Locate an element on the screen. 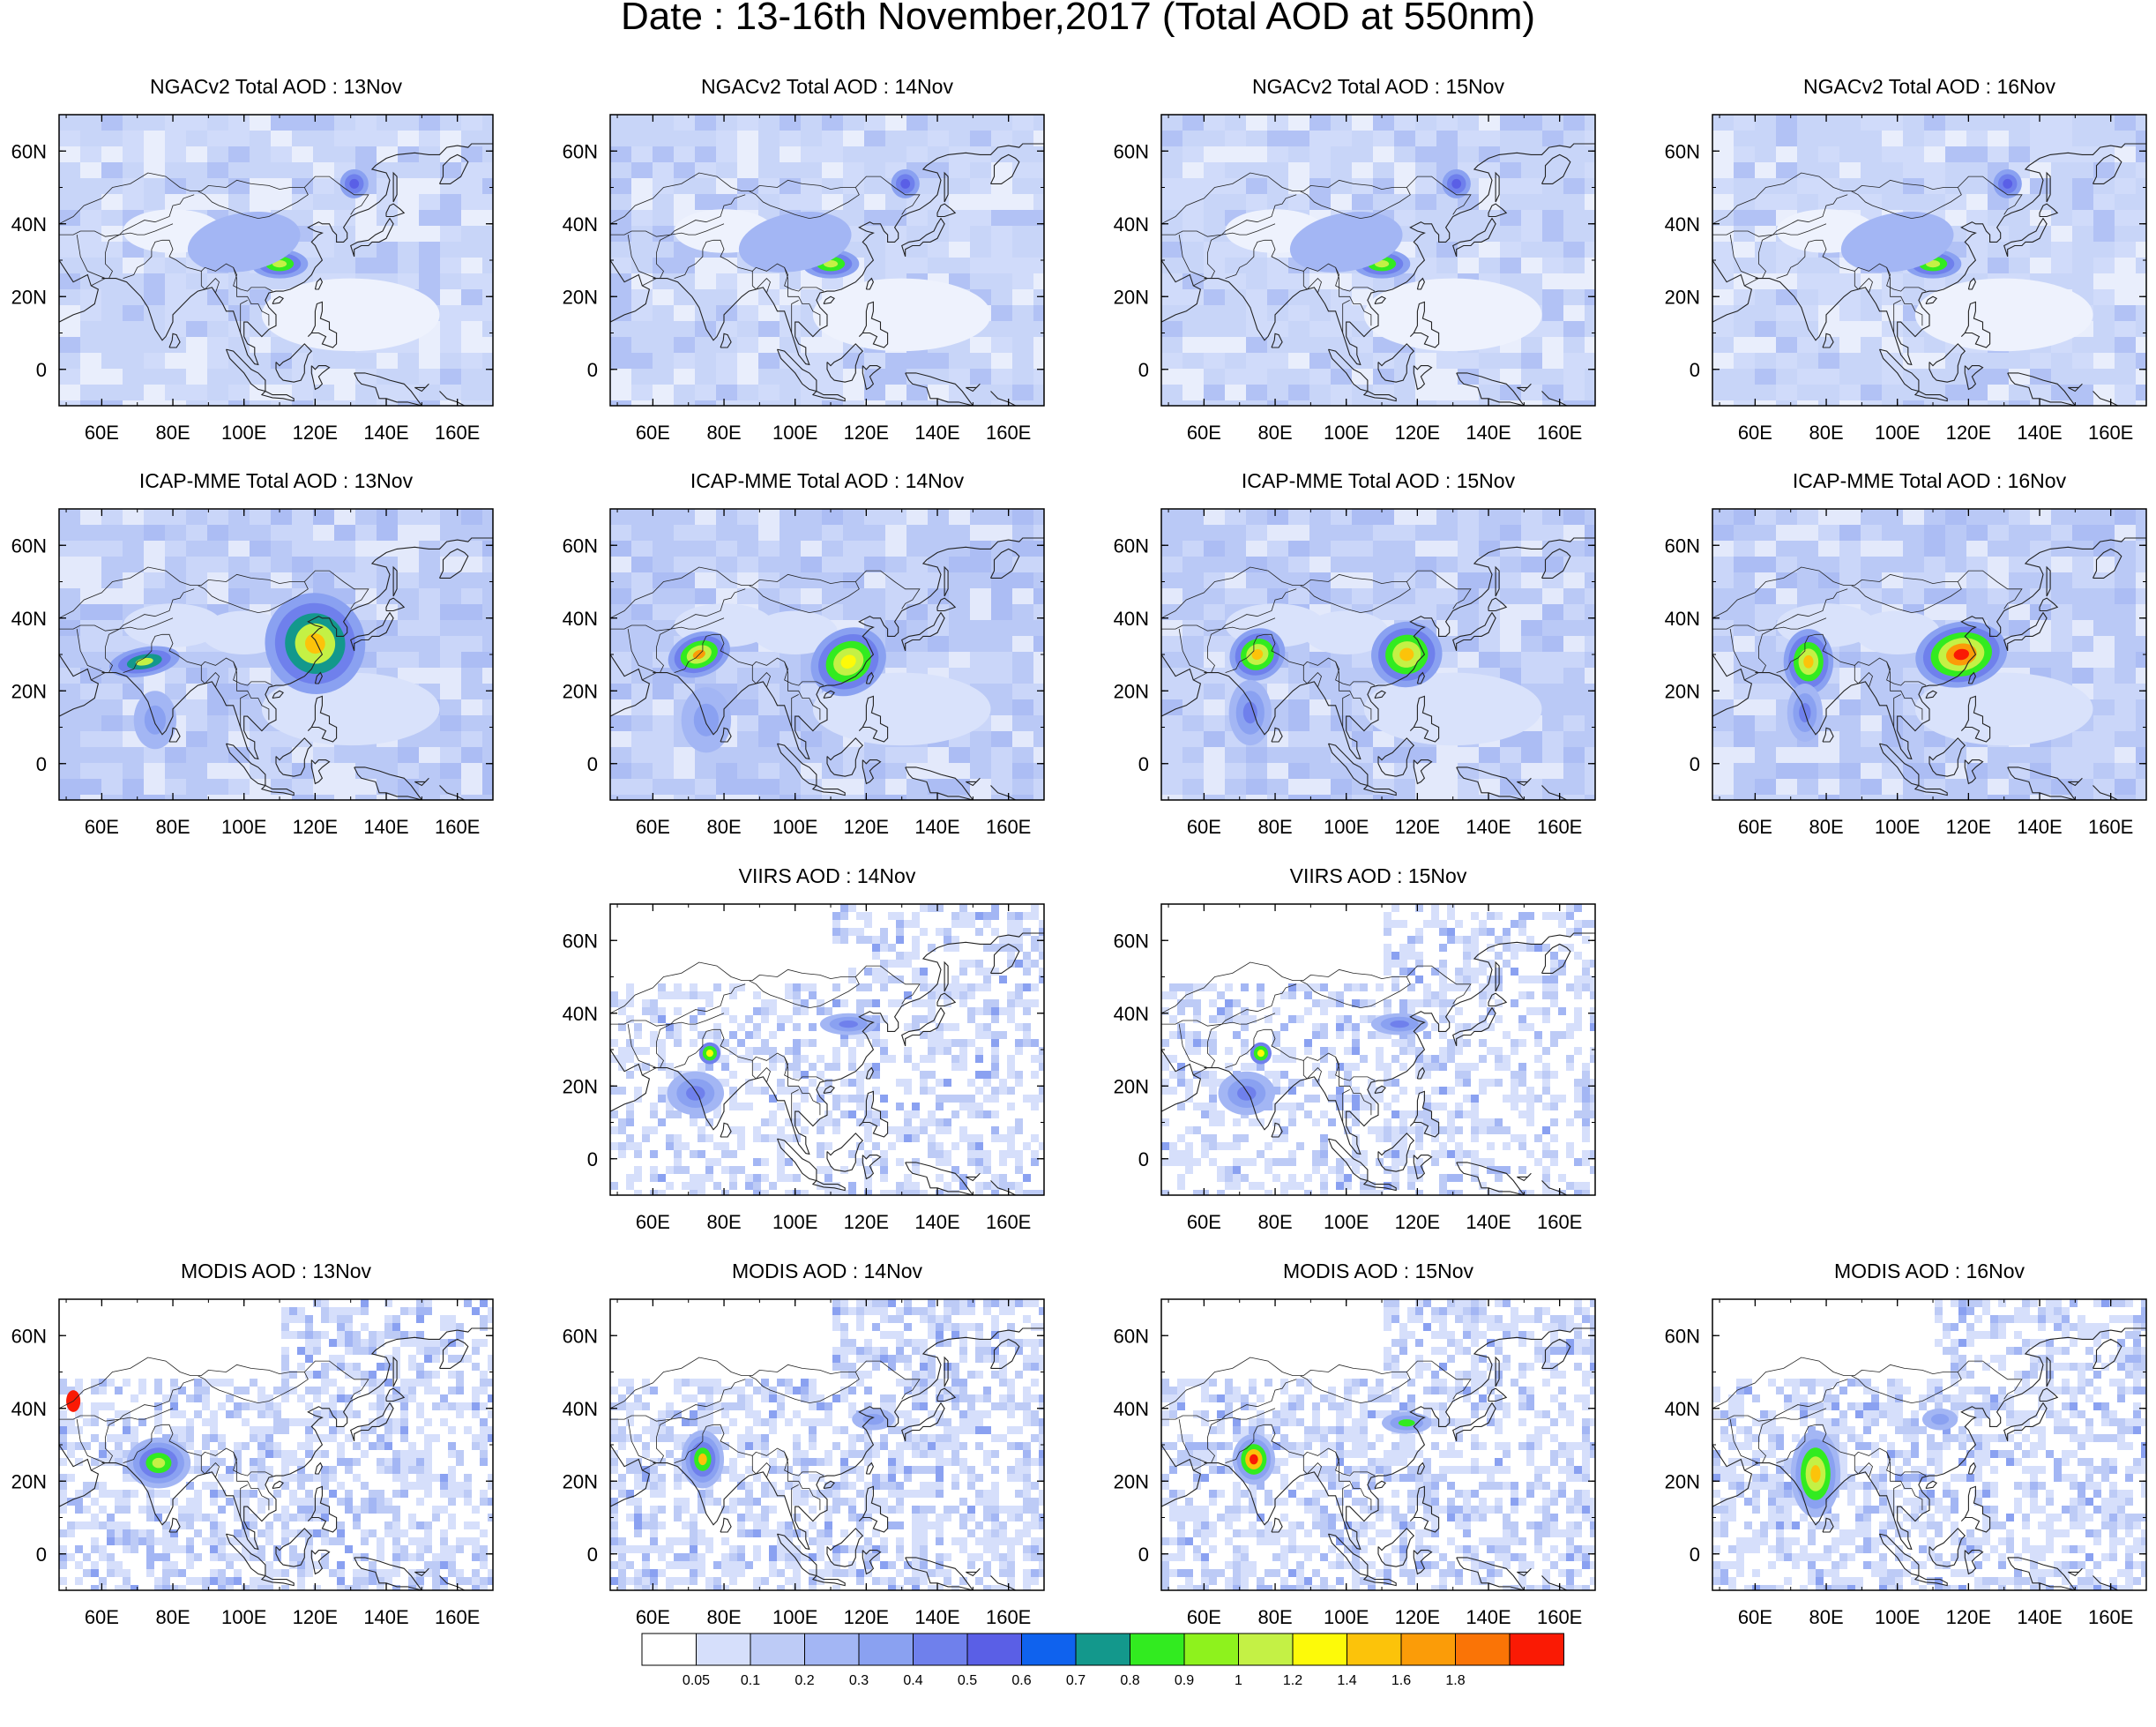 This screenshot has height=1727, width=2156. colorbar-swatch is located at coordinates (1319, 1649).